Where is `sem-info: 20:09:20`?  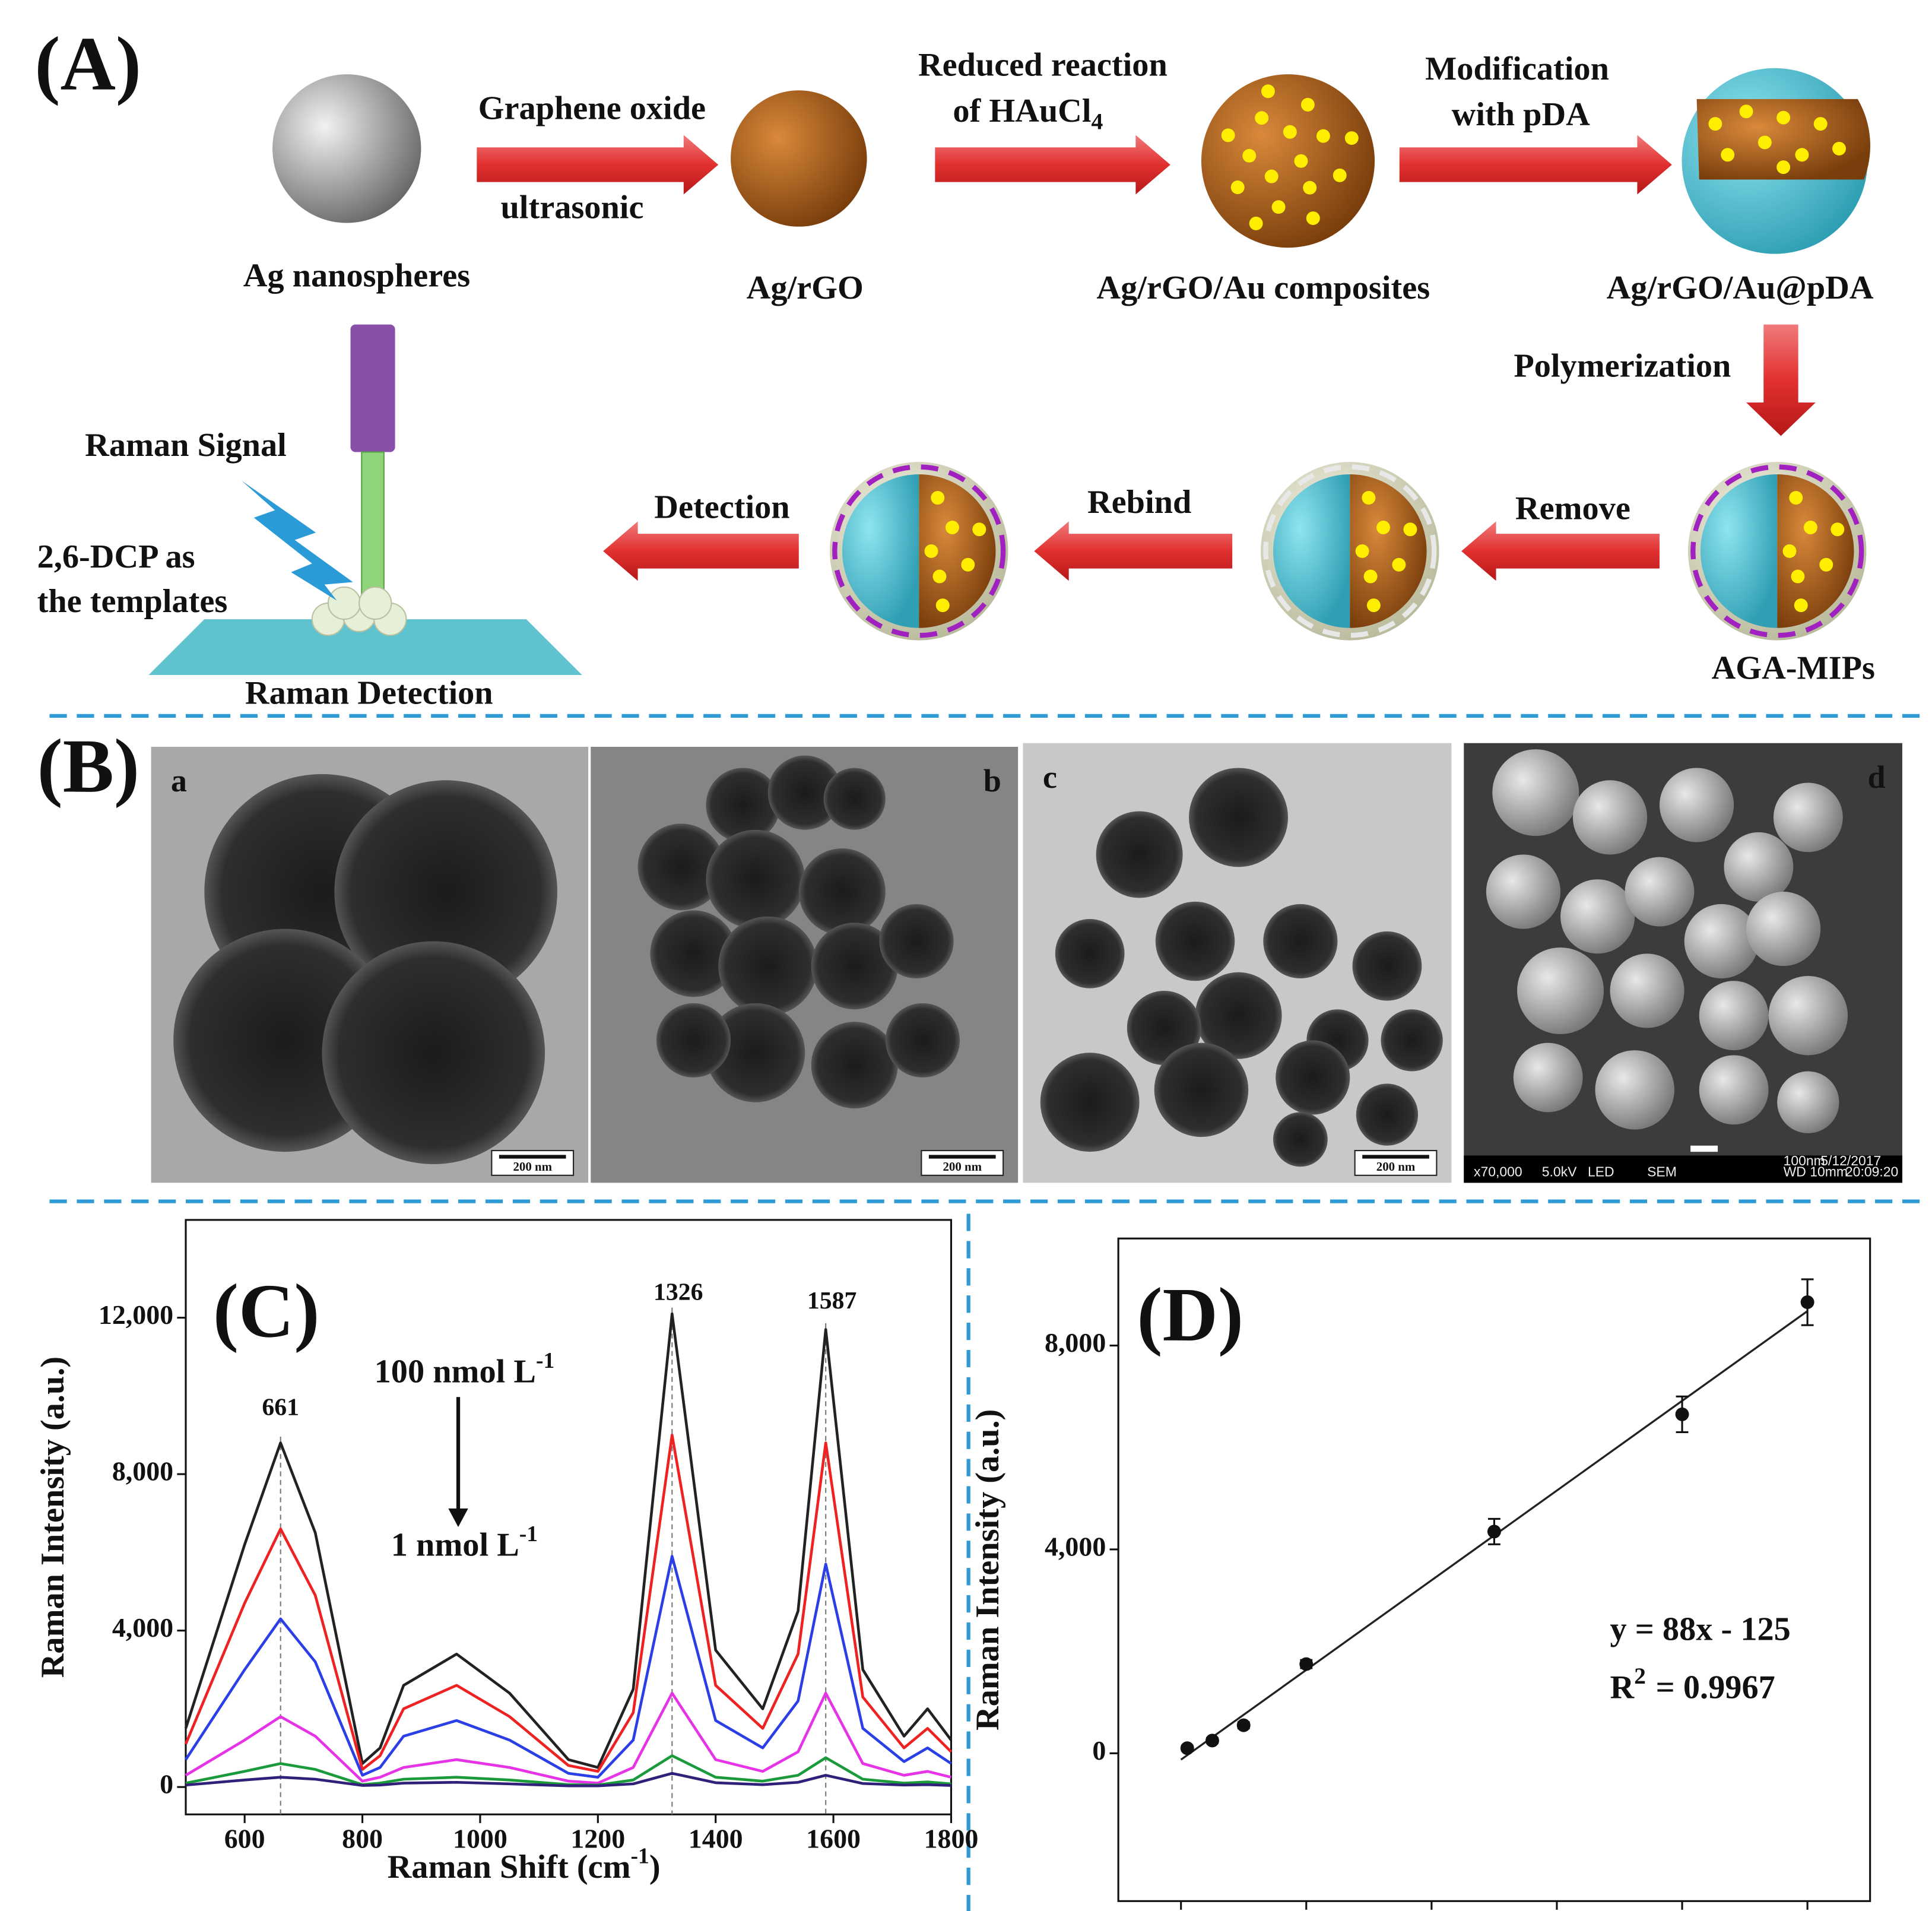 sem-info: 20:09:20 is located at coordinates (1871, 1172).